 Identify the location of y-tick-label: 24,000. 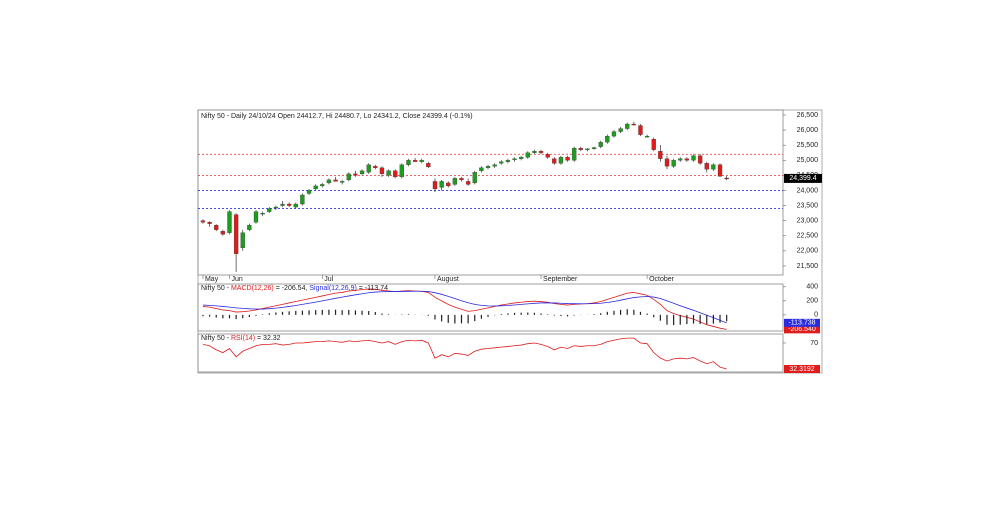
(808, 190).